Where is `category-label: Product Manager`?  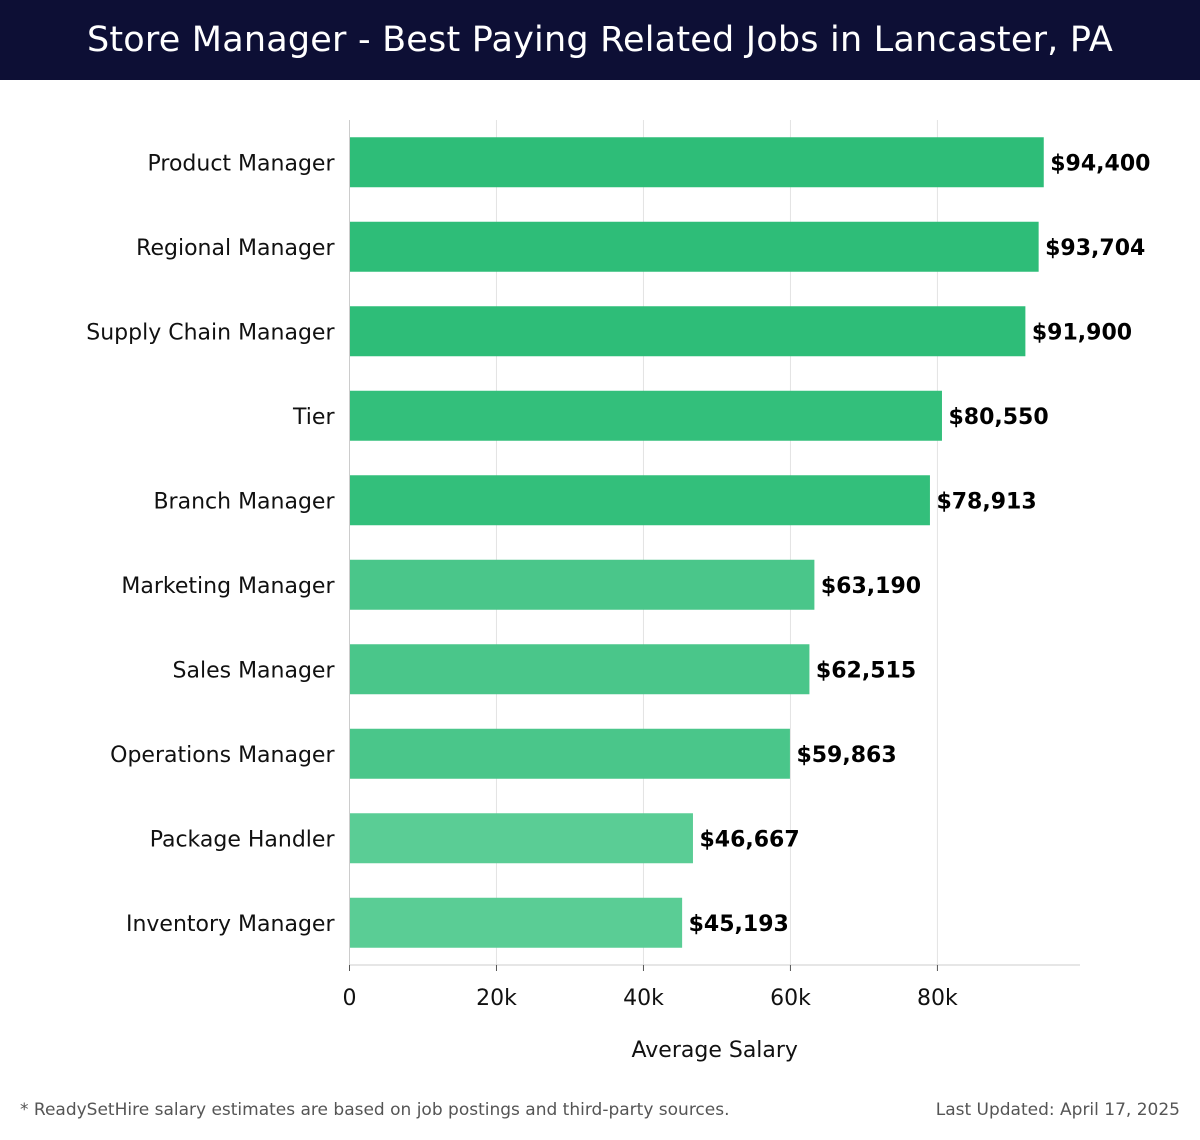 category-label: Product Manager is located at coordinates (242, 163).